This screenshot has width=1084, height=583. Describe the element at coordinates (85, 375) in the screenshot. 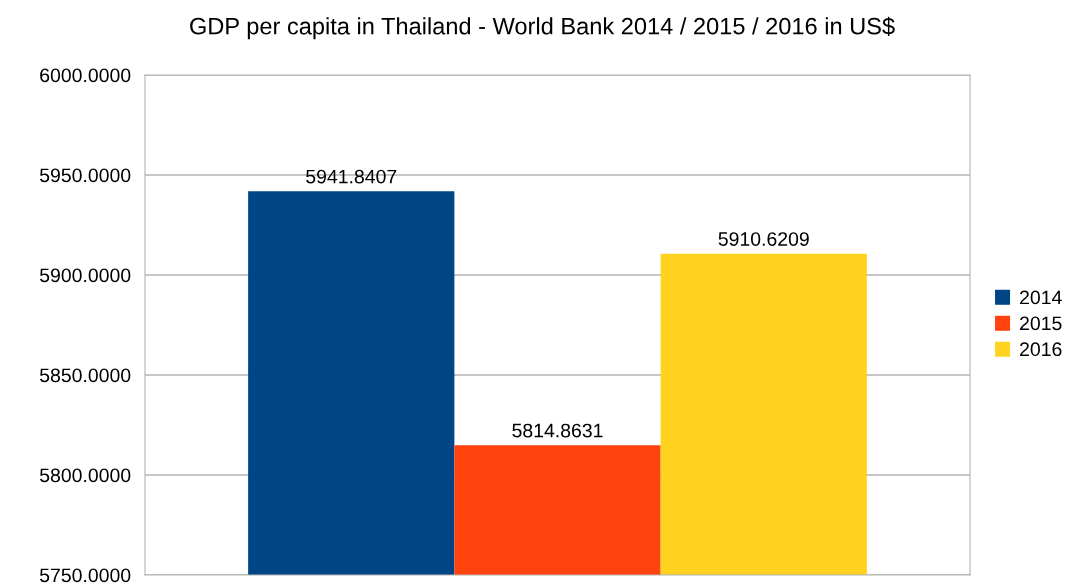

I see `y-tick-label: 5850.0000` at that location.